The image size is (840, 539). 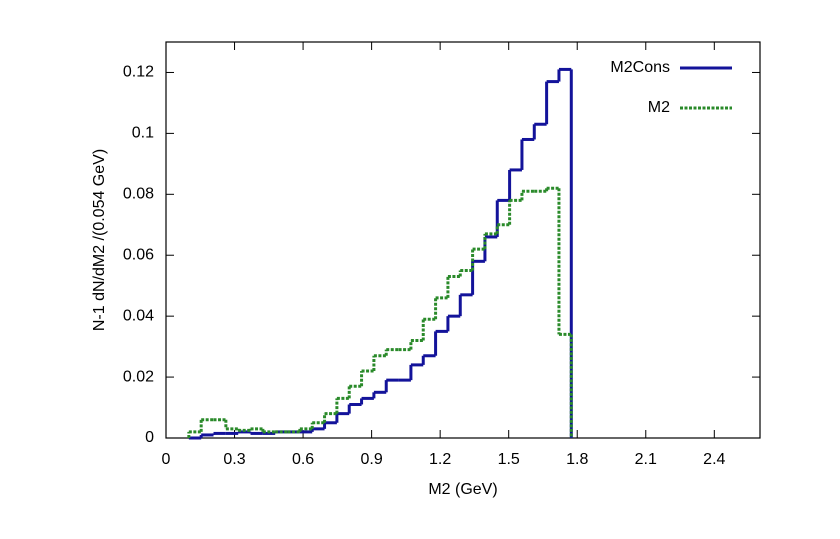 What do you see at coordinates (143, 133) in the screenshot?
I see `y-tick-label: 0.1` at bounding box center [143, 133].